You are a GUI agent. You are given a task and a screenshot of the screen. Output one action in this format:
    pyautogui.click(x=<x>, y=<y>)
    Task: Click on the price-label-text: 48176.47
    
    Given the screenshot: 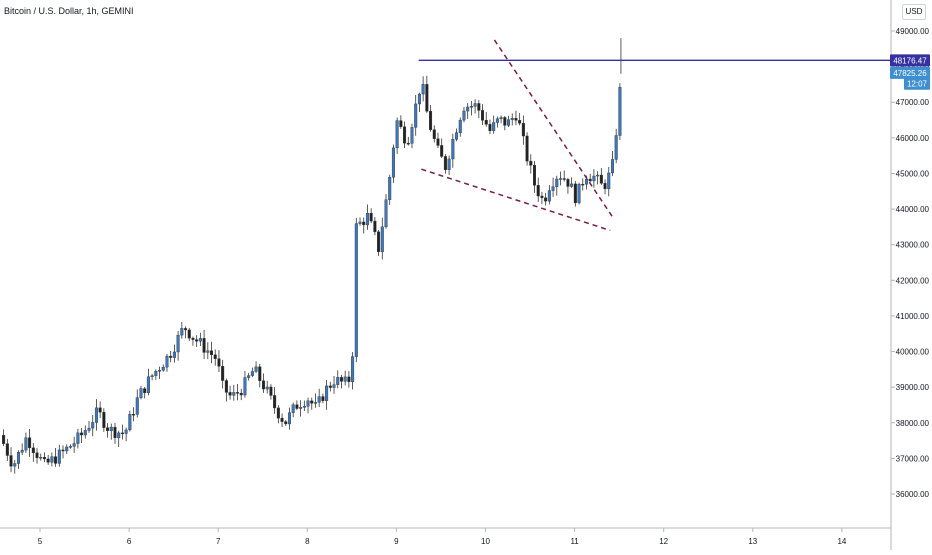 What is the action you would take?
    pyautogui.click(x=910, y=60)
    